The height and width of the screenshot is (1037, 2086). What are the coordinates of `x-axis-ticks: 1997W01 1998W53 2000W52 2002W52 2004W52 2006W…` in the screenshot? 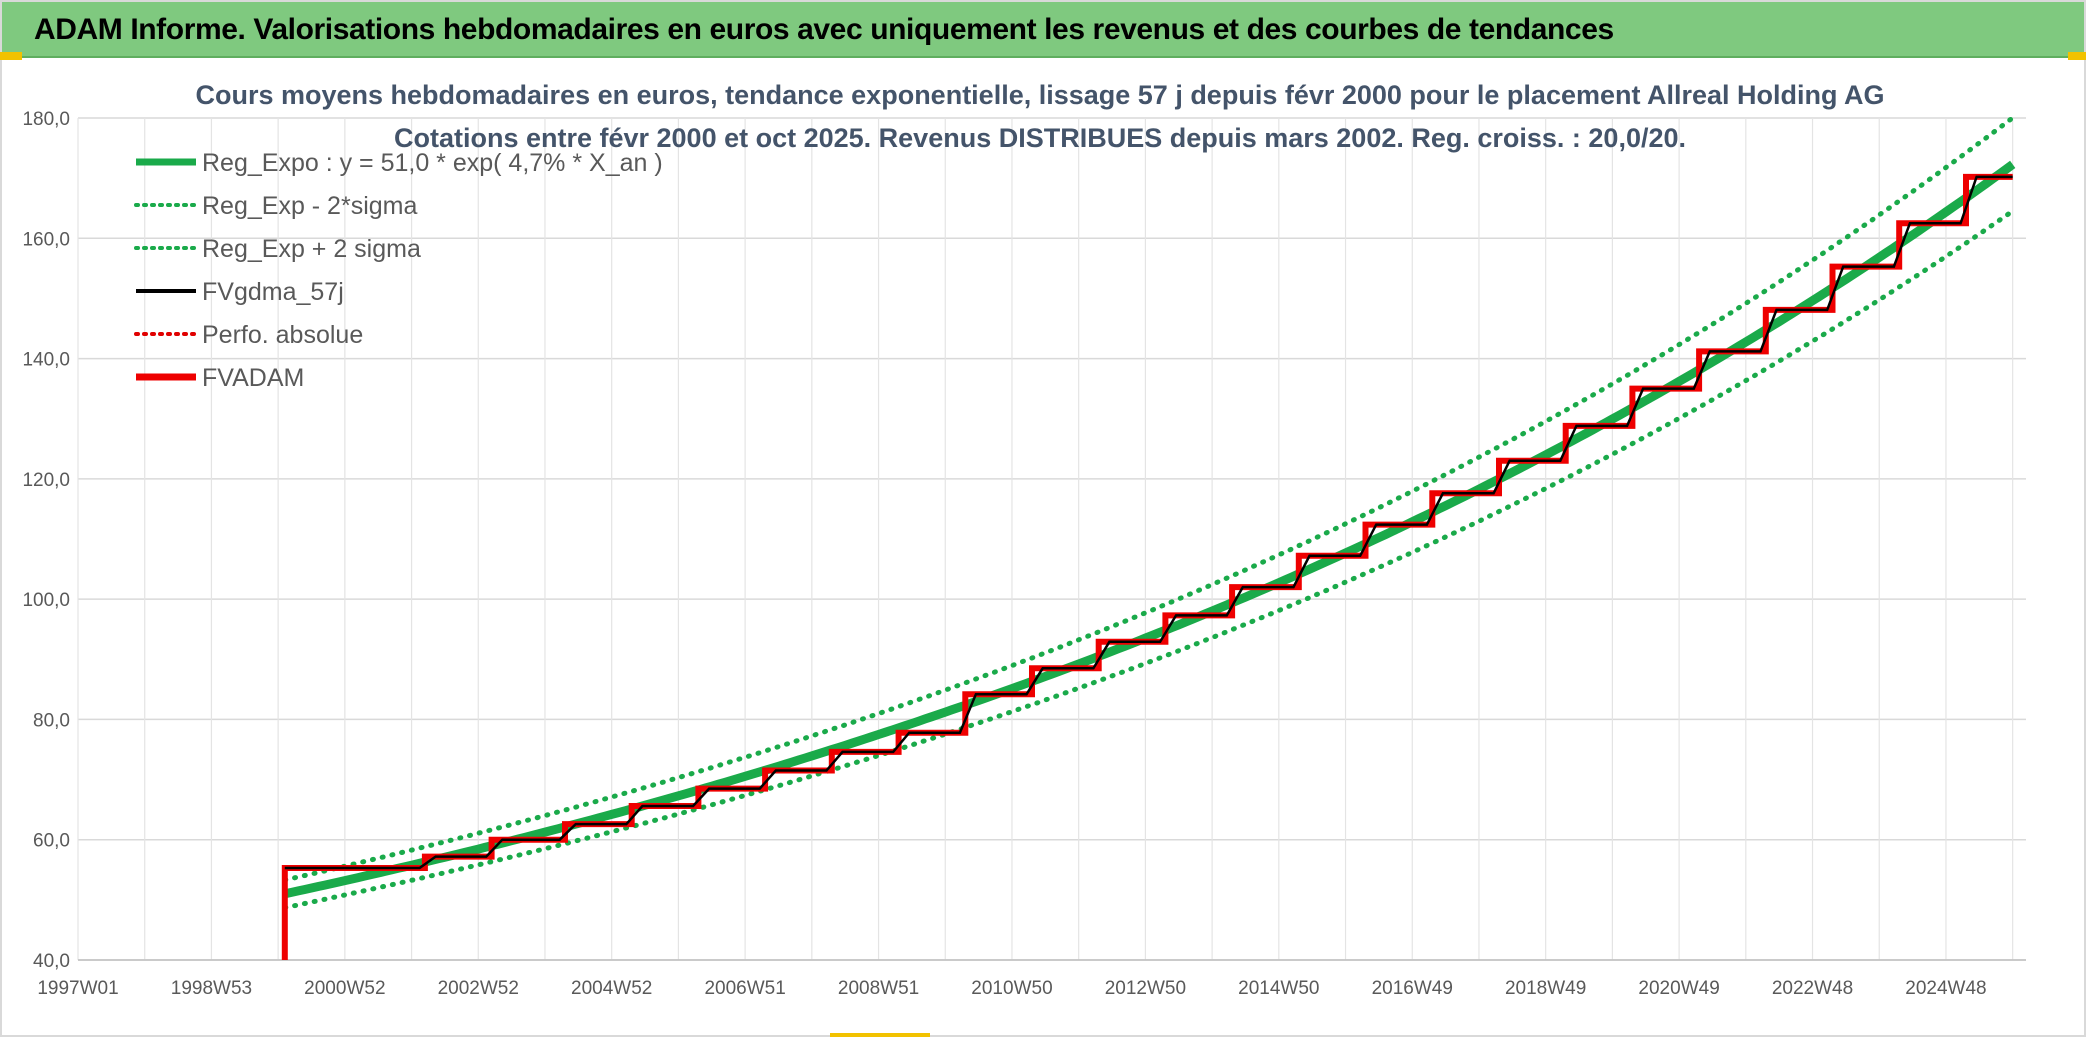 It's located at (1011, 988).